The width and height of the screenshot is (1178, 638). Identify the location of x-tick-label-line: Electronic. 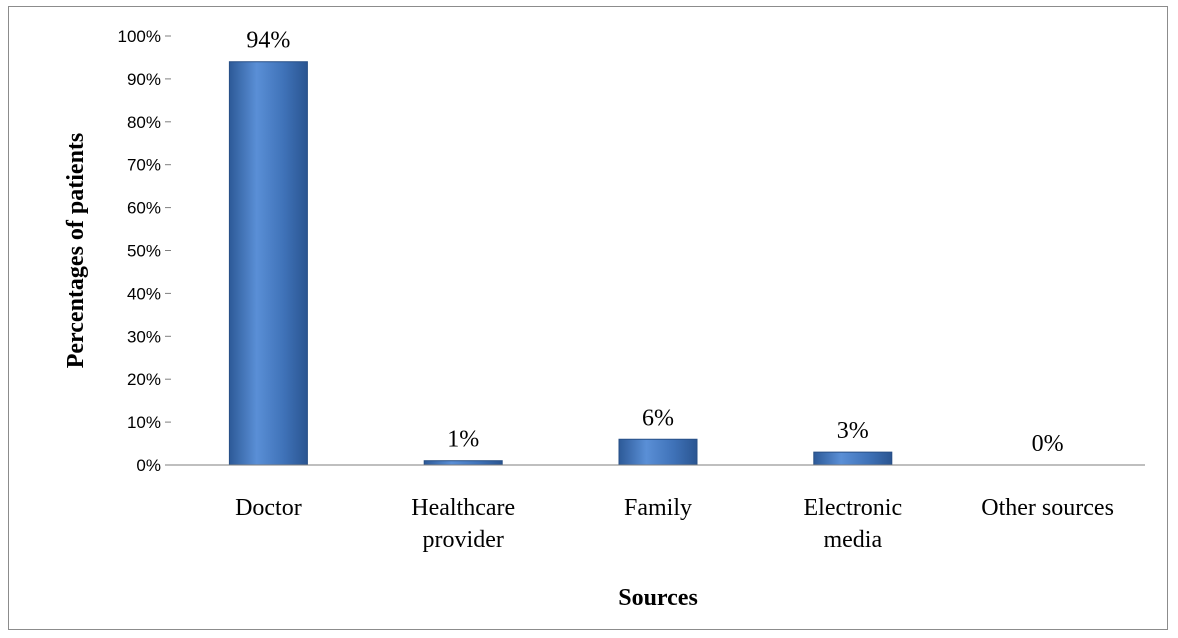
(852, 508).